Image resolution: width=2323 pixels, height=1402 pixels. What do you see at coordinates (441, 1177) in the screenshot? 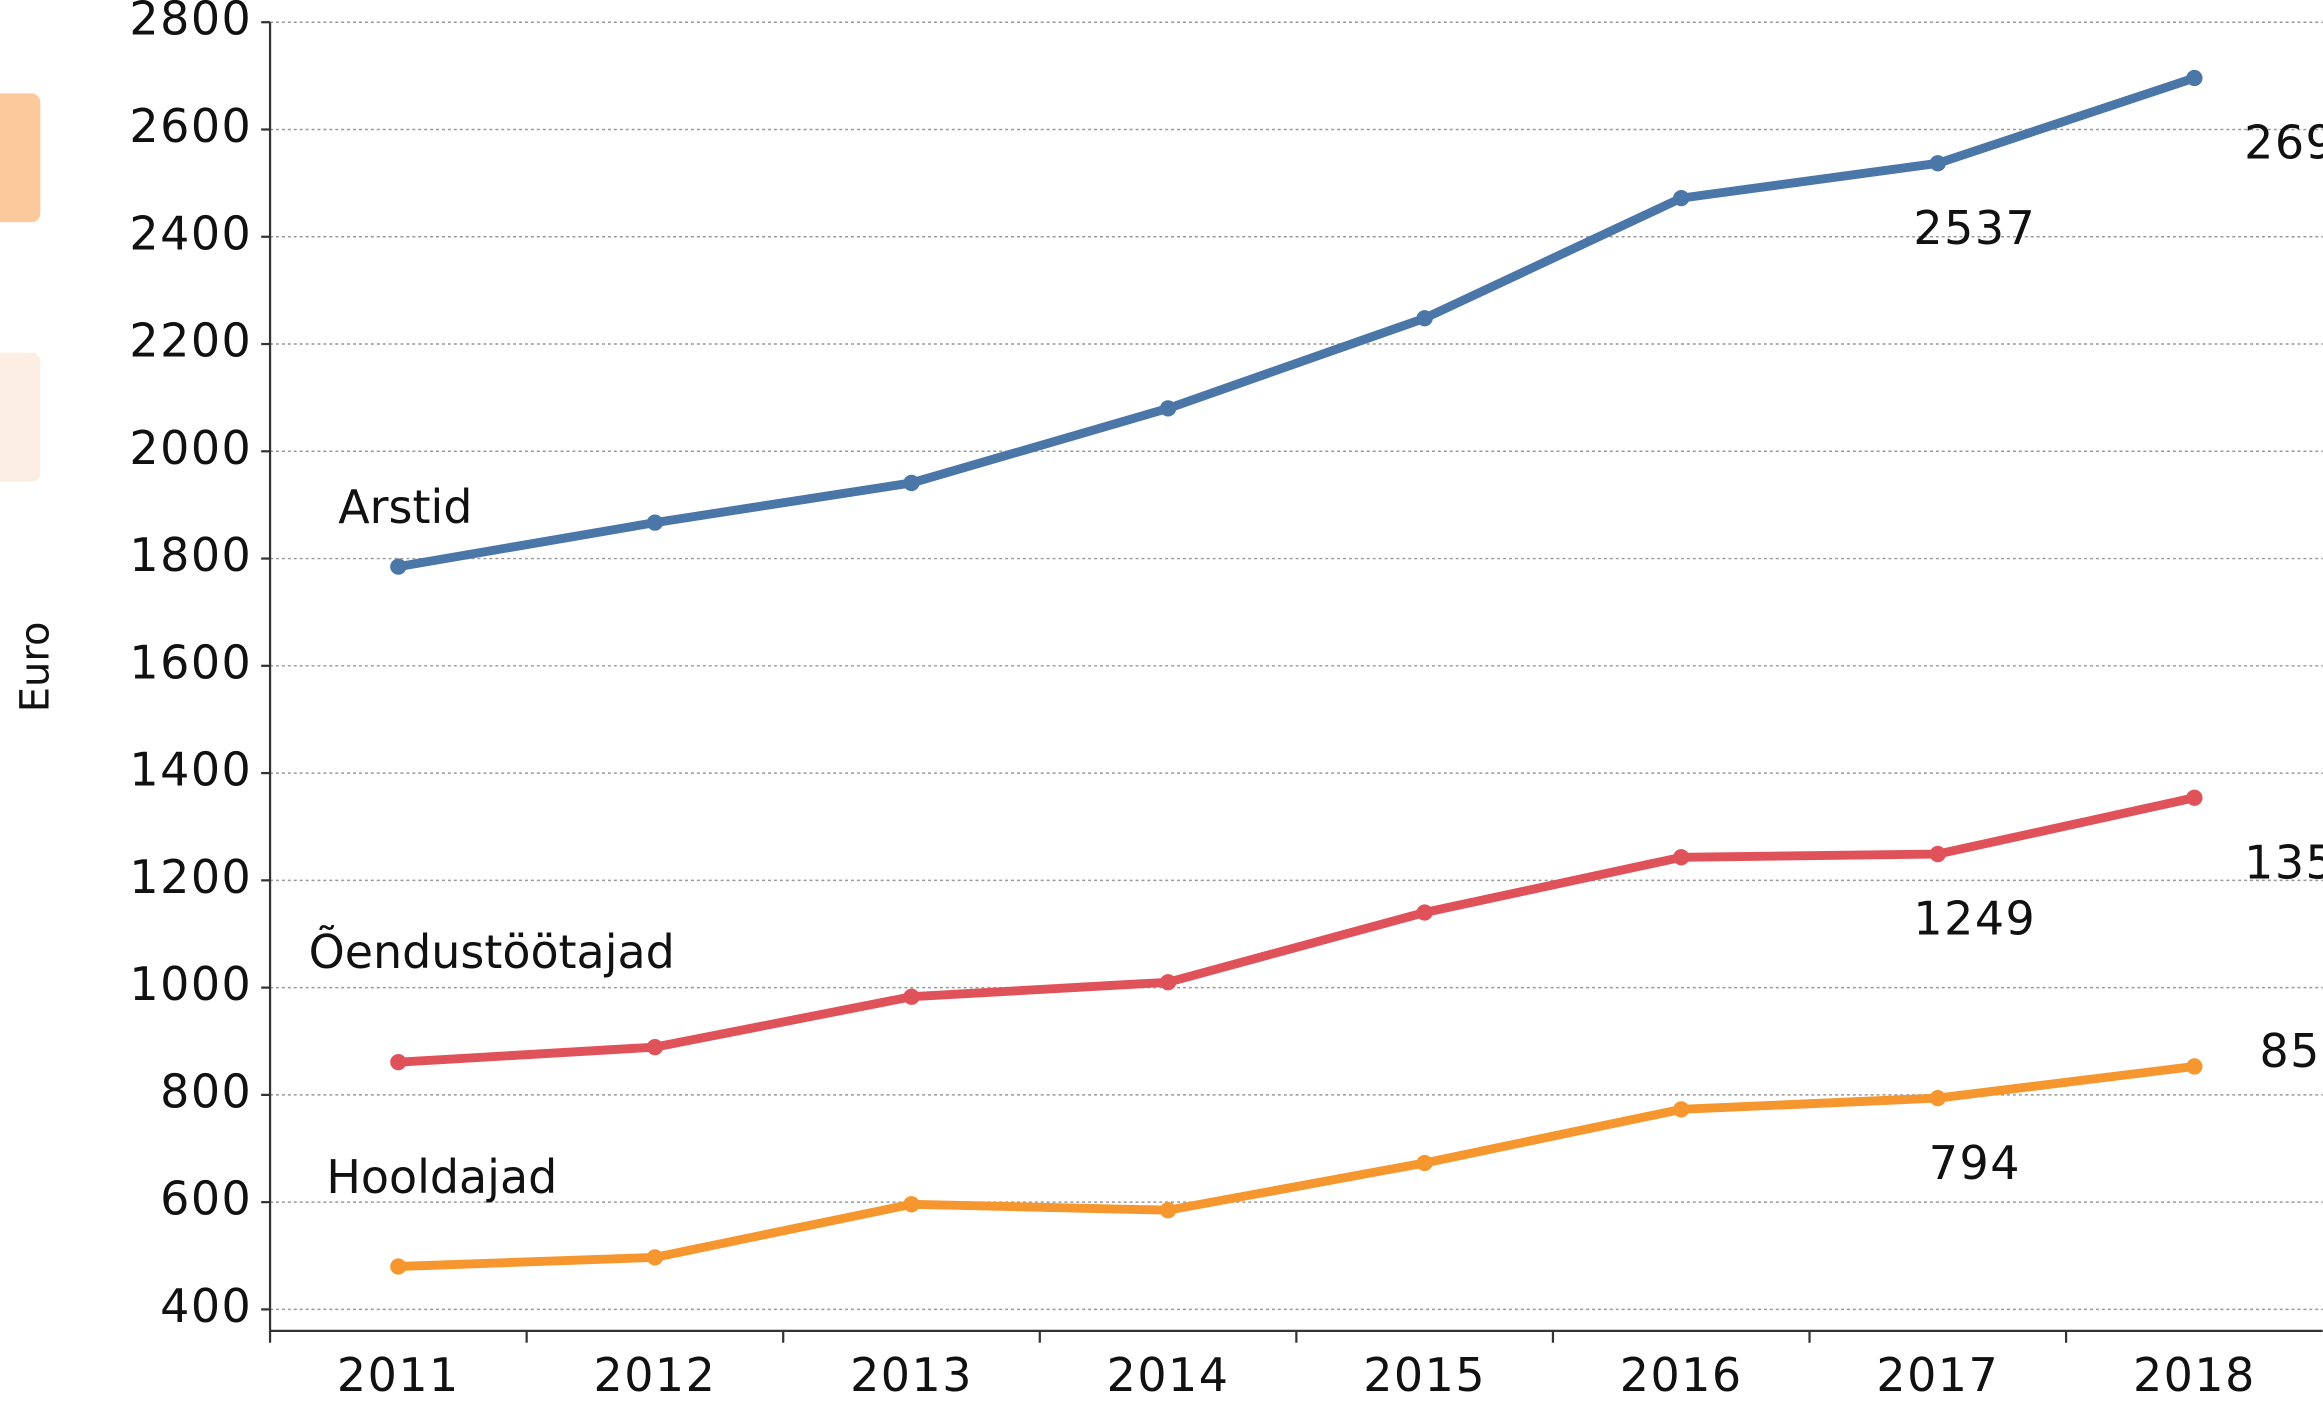
I see `series-name: Hooldajad` at bounding box center [441, 1177].